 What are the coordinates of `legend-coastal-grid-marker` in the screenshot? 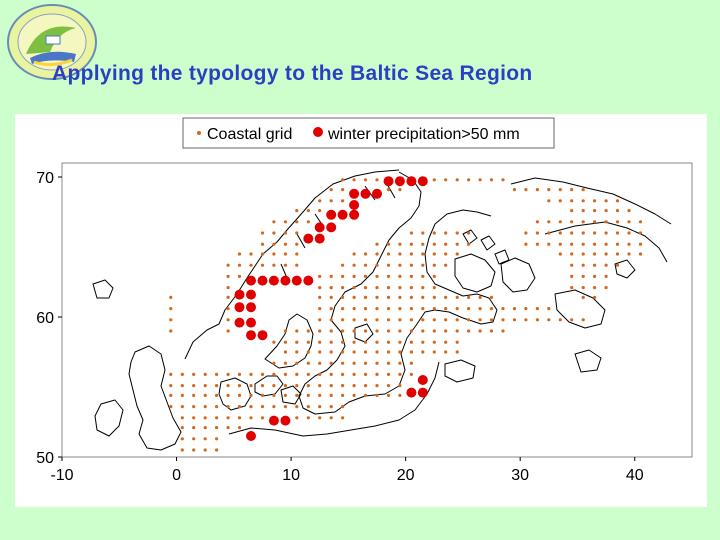 It's located at (199, 133).